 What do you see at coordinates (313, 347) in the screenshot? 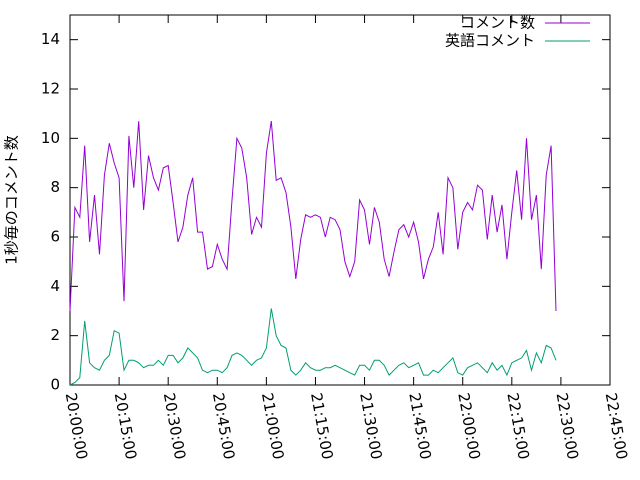
I see `series-line` at bounding box center [313, 347].